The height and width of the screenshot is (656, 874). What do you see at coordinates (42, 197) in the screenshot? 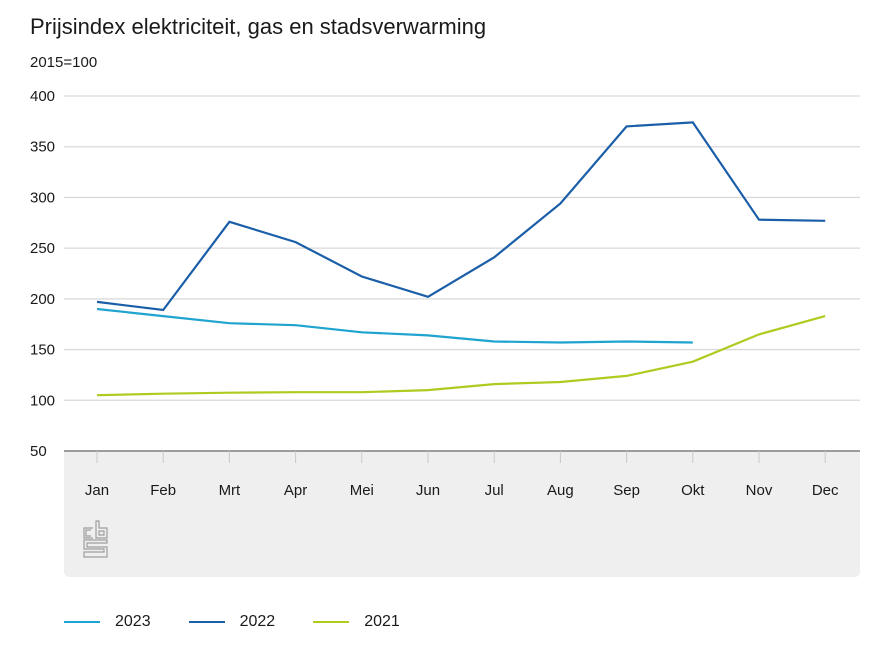
I see `y-tick-label: 300` at bounding box center [42, 197].